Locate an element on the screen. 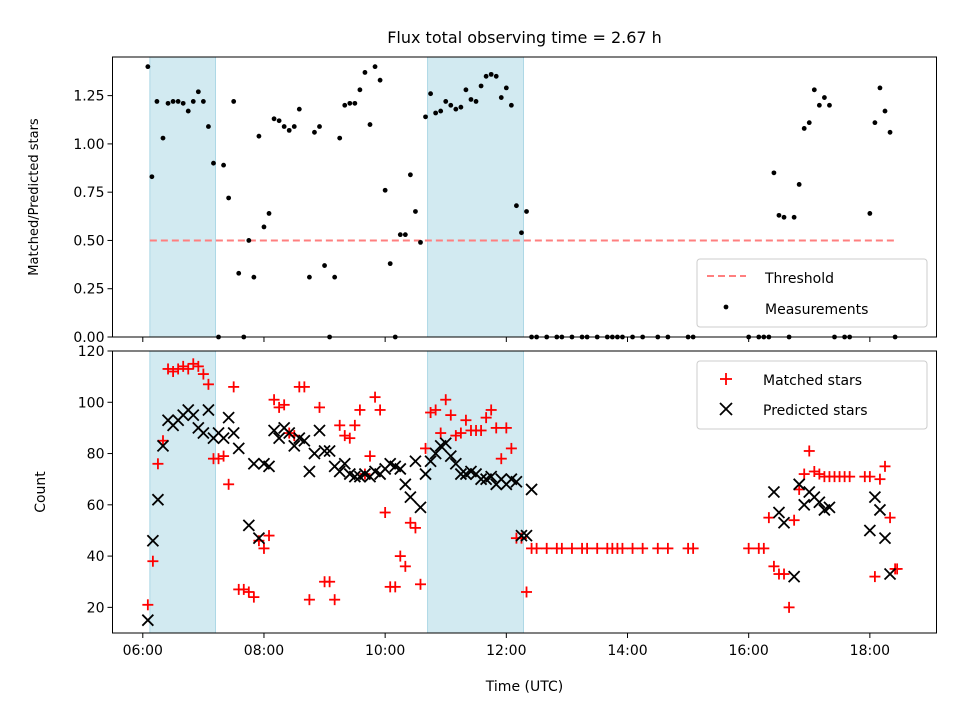 Image resolution: width=960 pixels, height=720 pixels. x-axis-label: Time (UTC) is located at coordinates (524, 687).